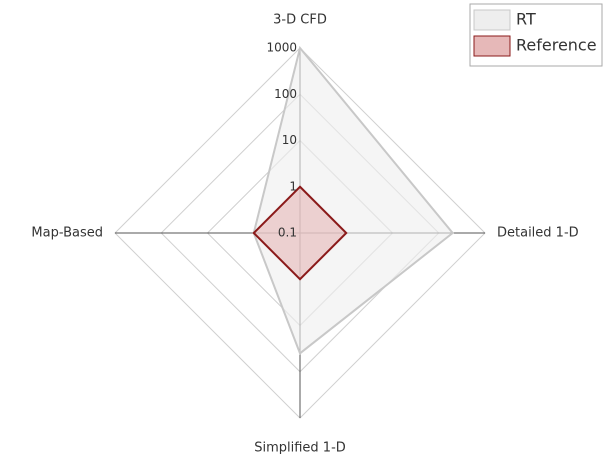 This screenshot has width=603, height=458. What do you see at coordinates (67, 233) in the screenshot?
I see `category-label: Map-Based` at bounding box center [67, 233].